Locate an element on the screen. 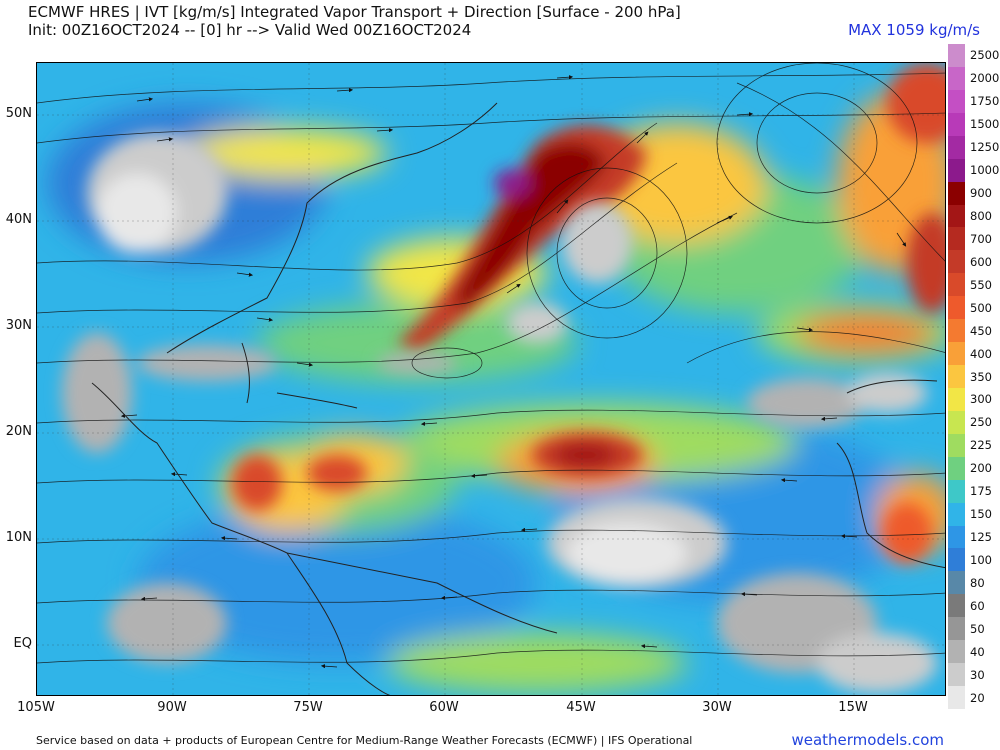  lon-label-105w: 105W is located at coordinates (36, 707).